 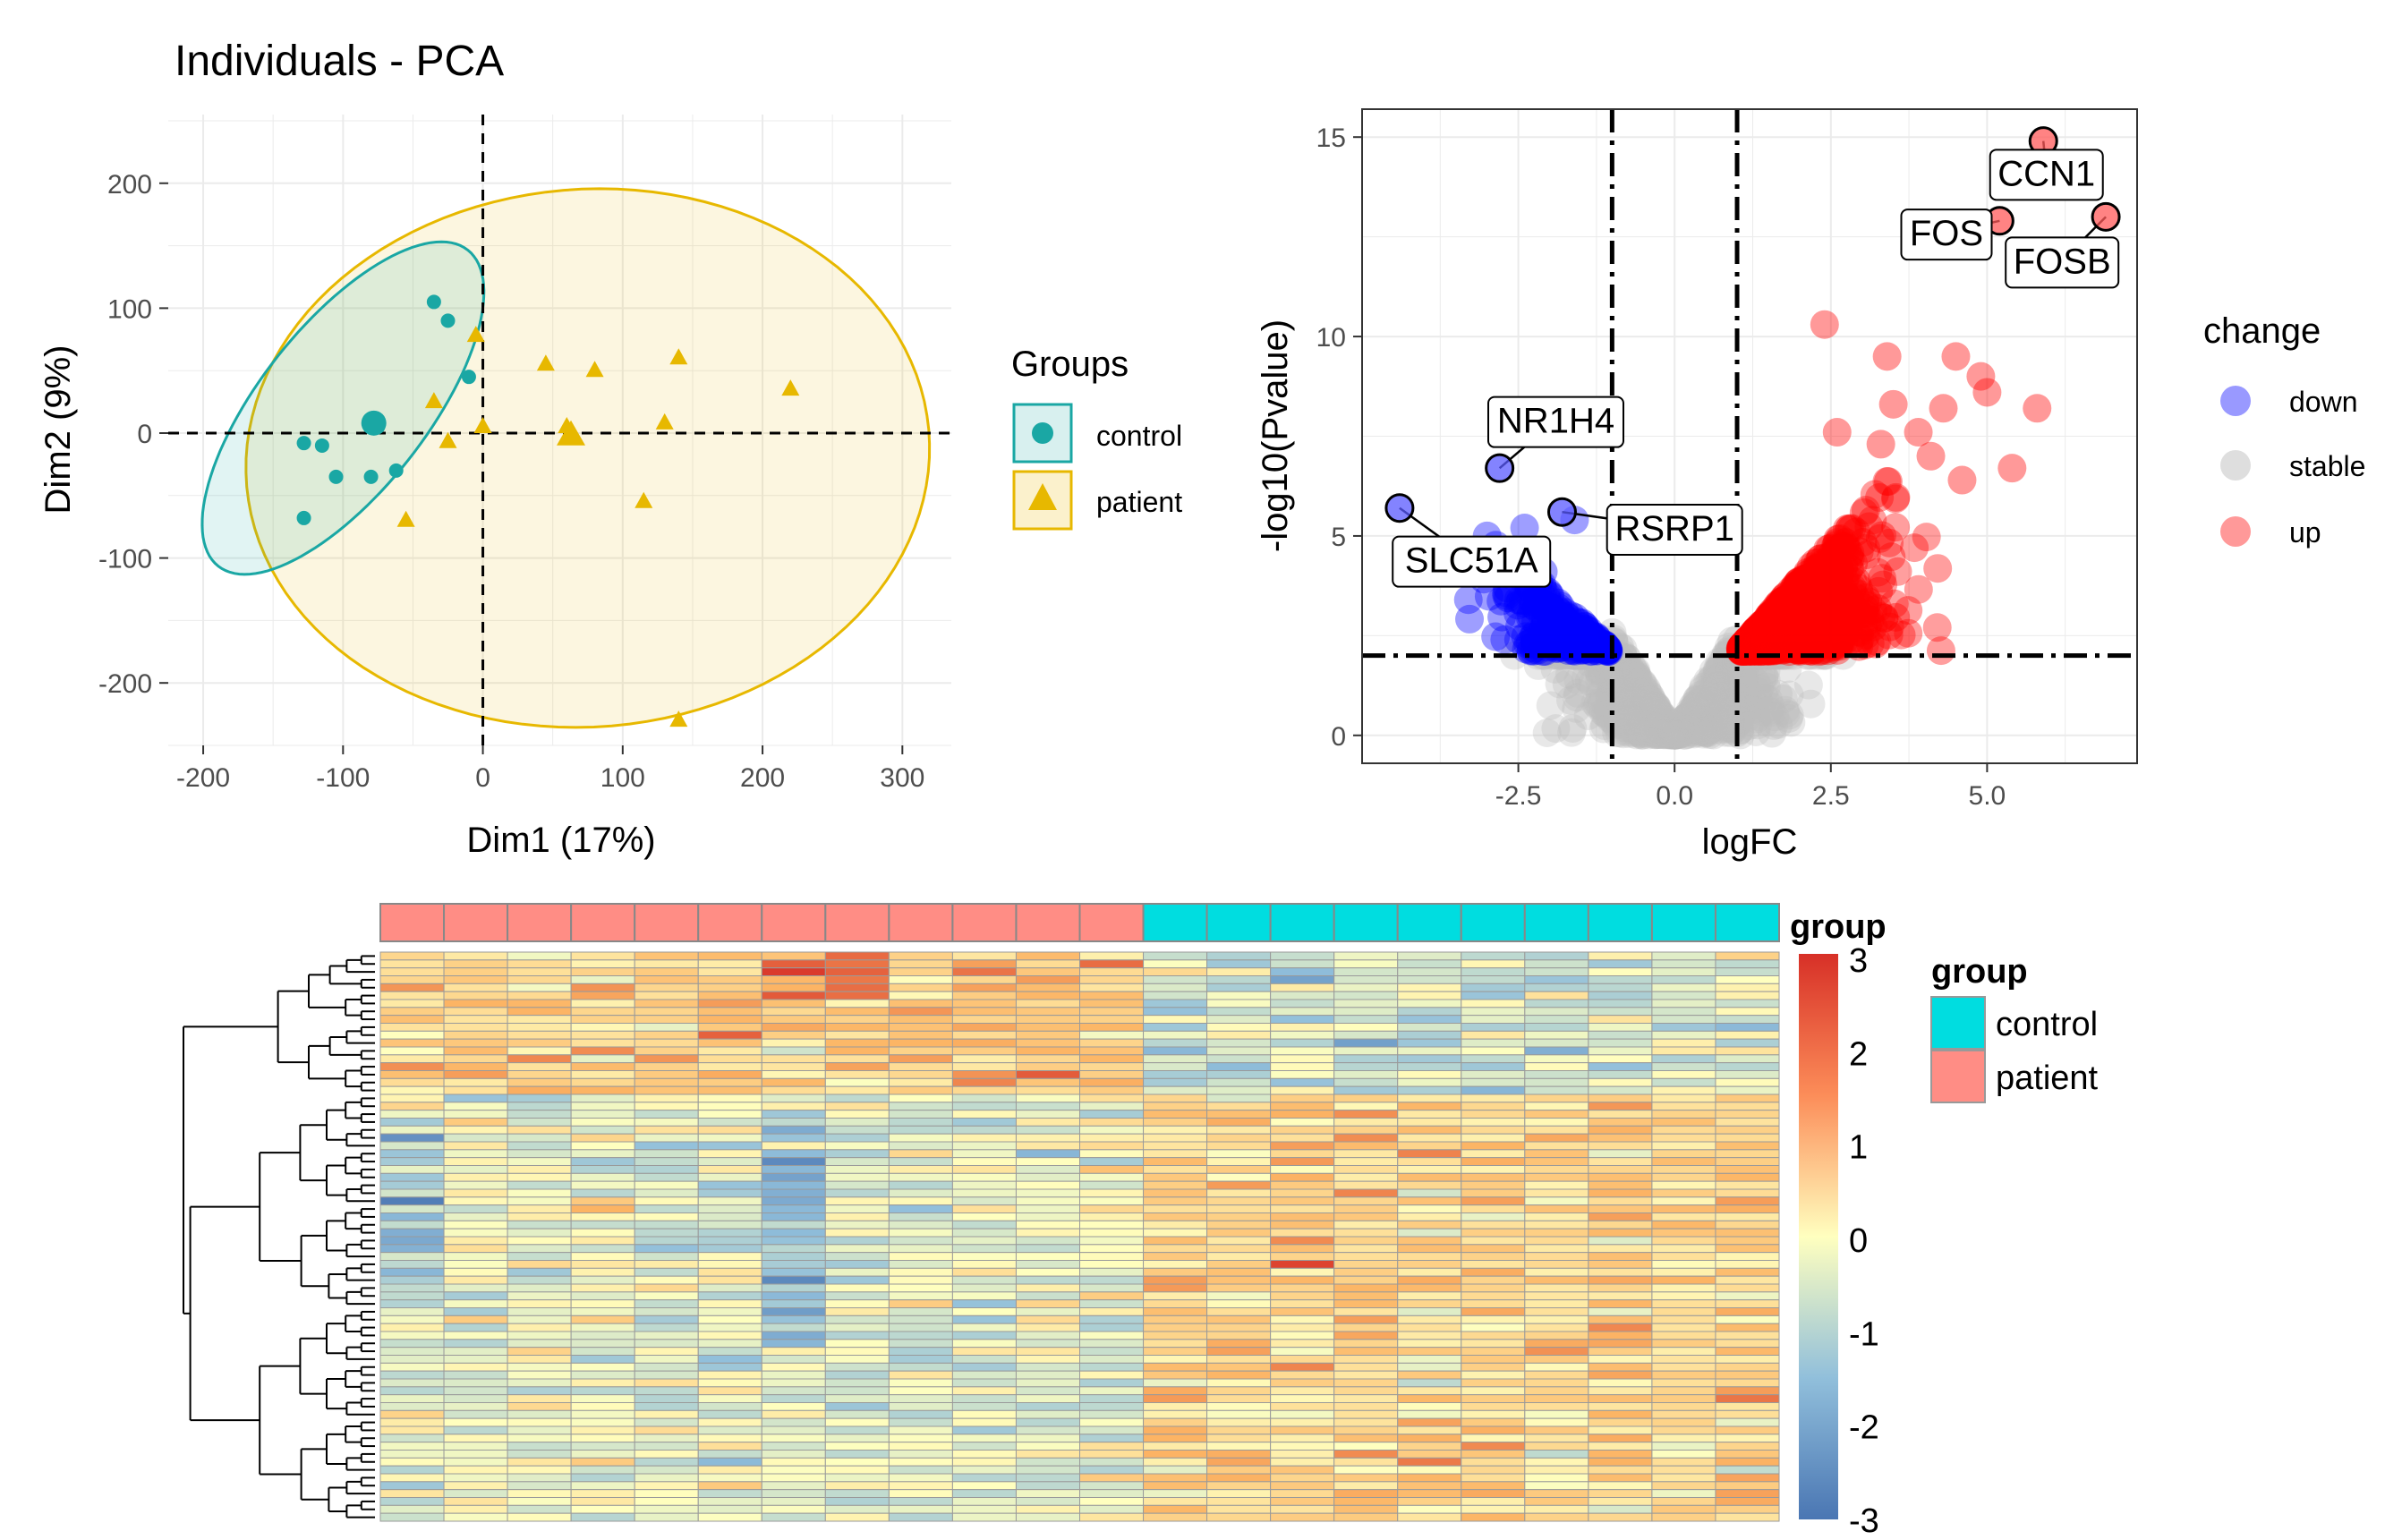 I want to click on pca-y-tick-label: 0, so click(x=144, y=435).